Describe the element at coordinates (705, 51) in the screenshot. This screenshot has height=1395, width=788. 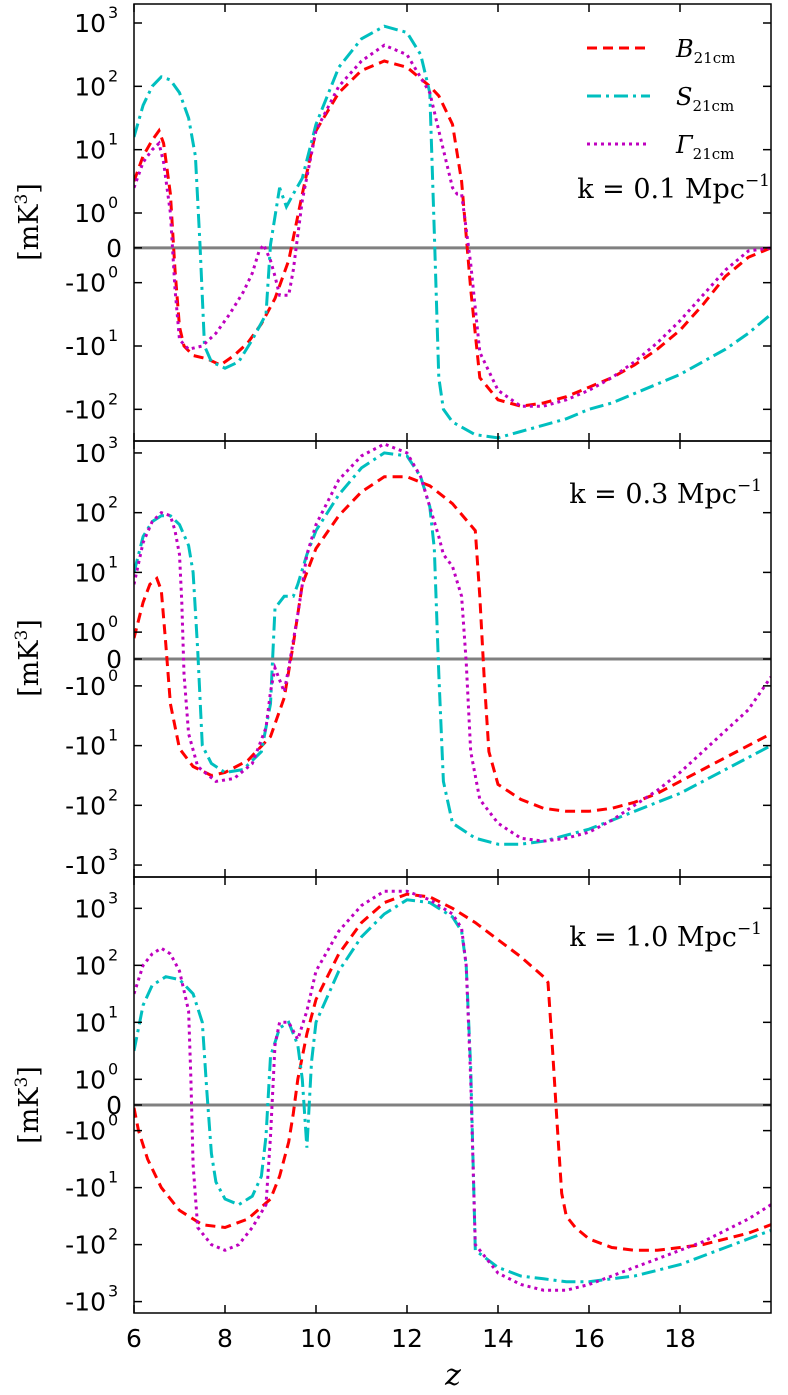
I see `legend-label: B21cm` at that location.